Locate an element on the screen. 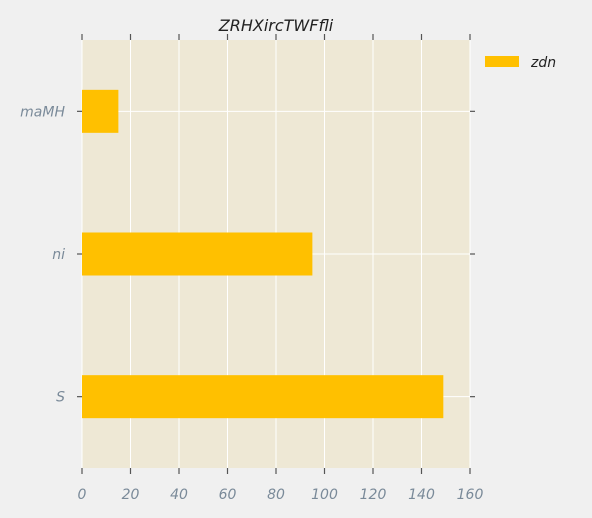  legend: zdn is located at coordinates (520, 63).